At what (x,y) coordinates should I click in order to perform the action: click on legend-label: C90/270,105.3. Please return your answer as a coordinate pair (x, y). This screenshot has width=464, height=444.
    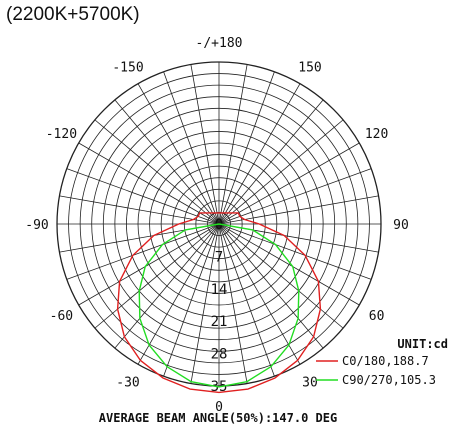
    Looking at the image, I should click on (389, 380).